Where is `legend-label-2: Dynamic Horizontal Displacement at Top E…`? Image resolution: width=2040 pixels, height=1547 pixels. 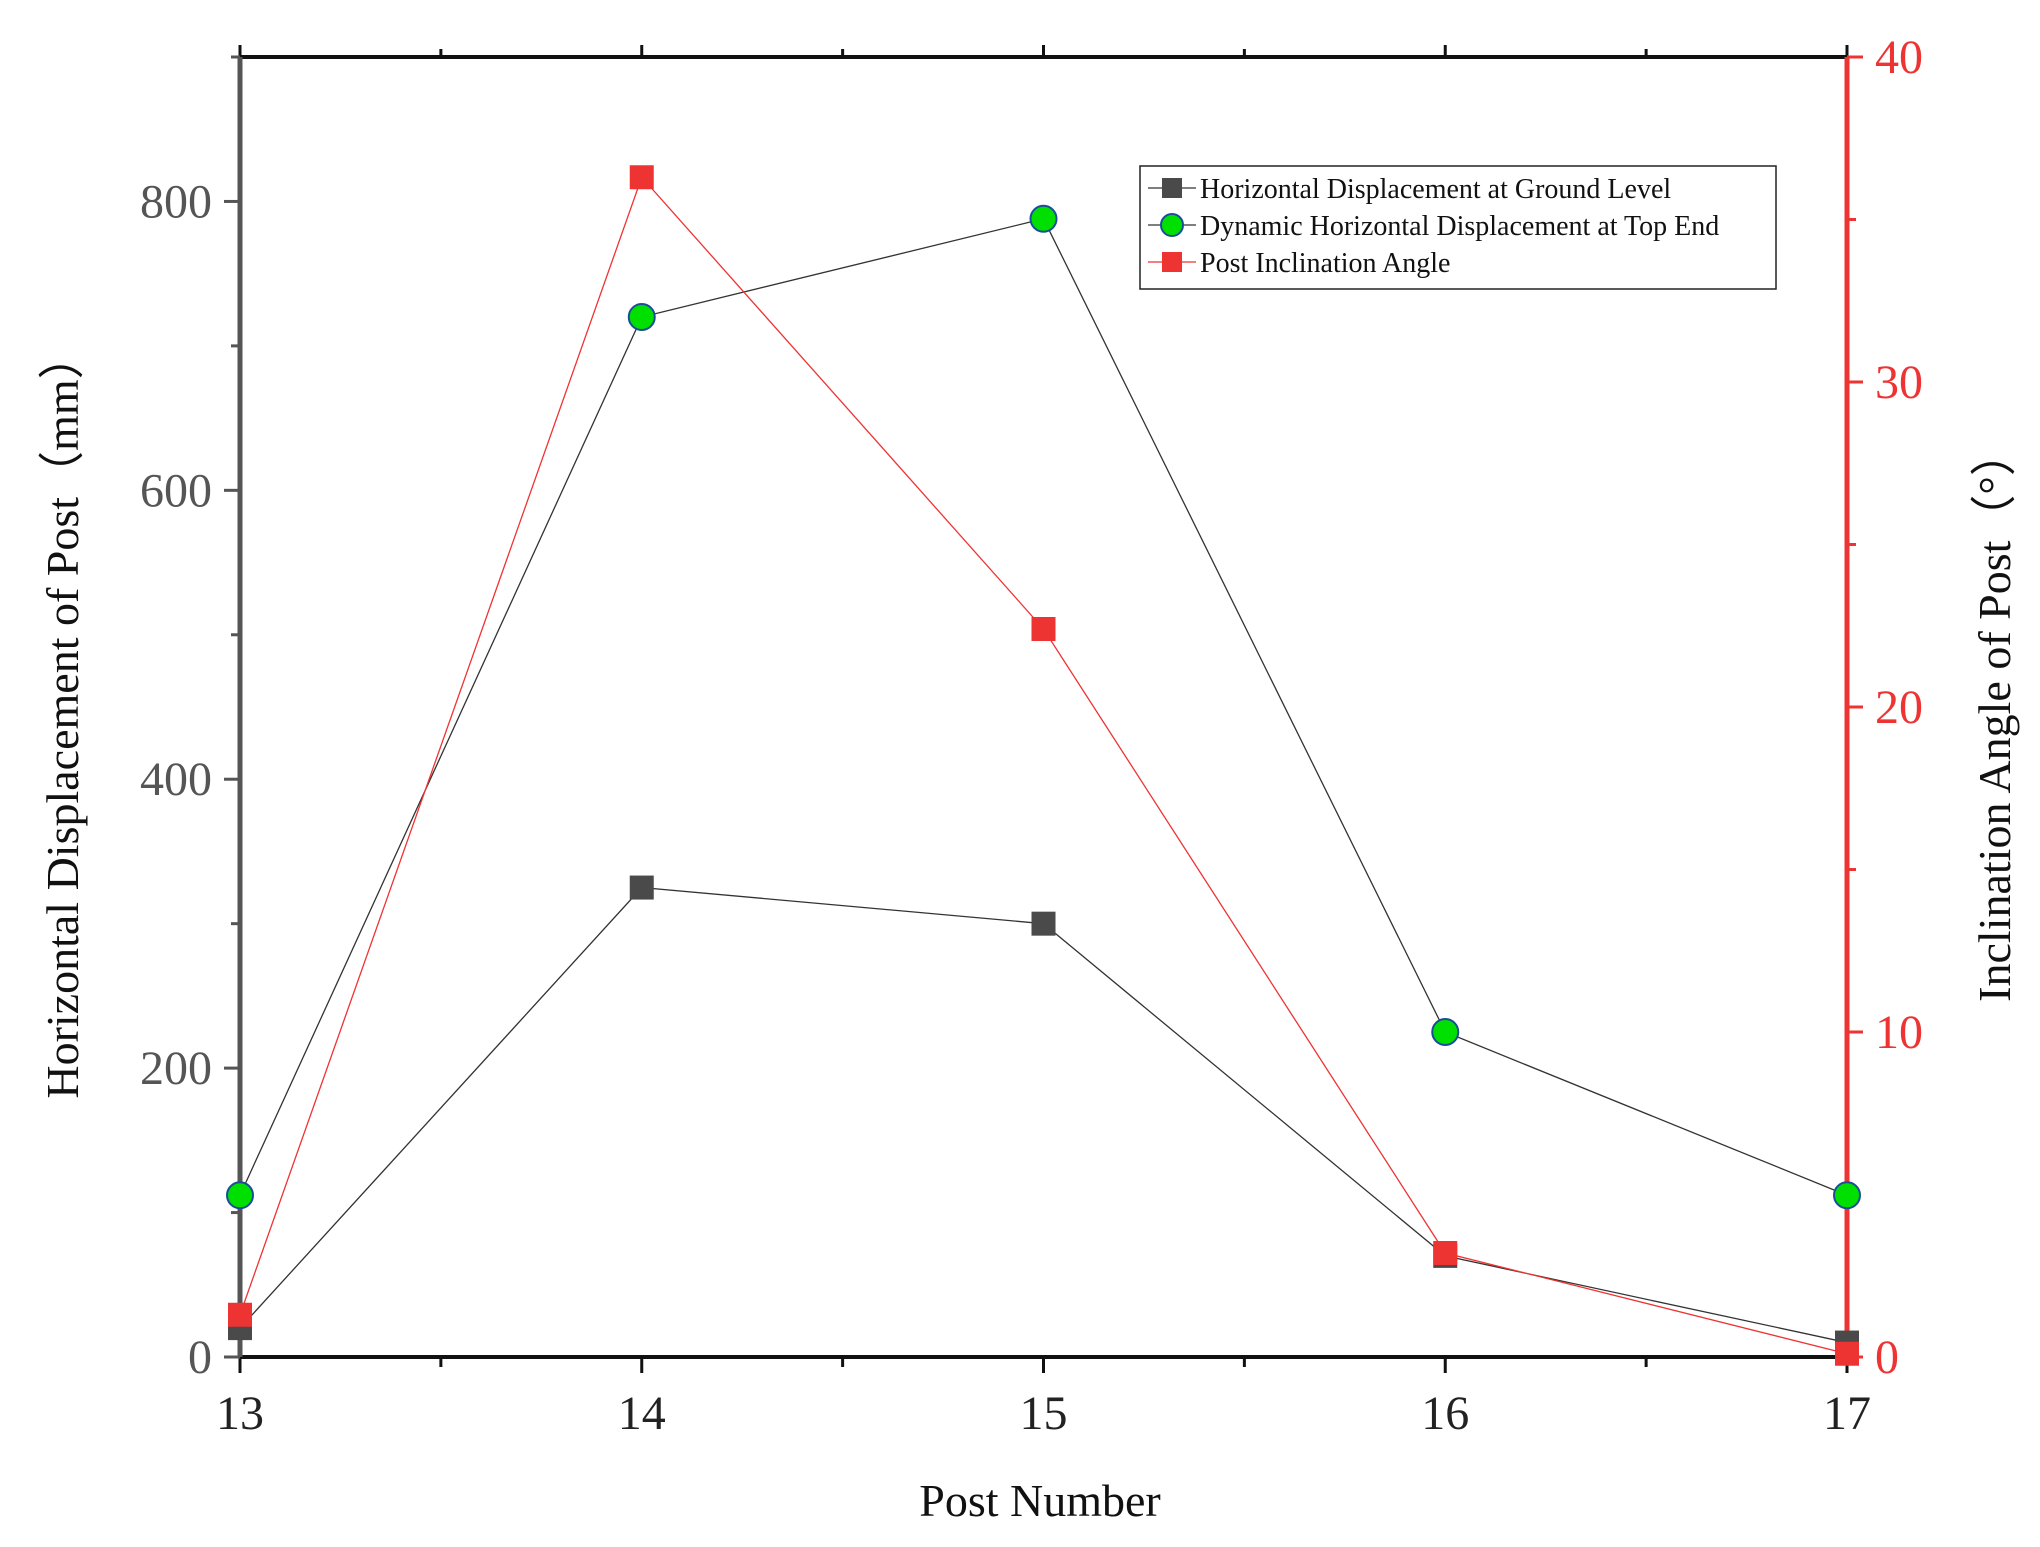 legend-label-2: Dynamic Horizontal Displacement at Top E… is located at coordinates (1459, 226).